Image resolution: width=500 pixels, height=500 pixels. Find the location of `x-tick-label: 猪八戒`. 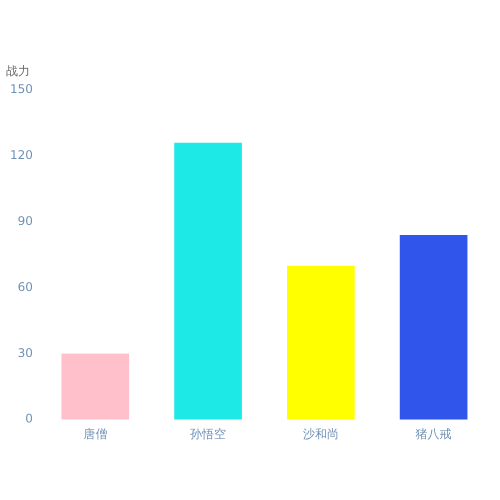

x-tick-label: 猪八戒 is located at coordinates (434, 433).